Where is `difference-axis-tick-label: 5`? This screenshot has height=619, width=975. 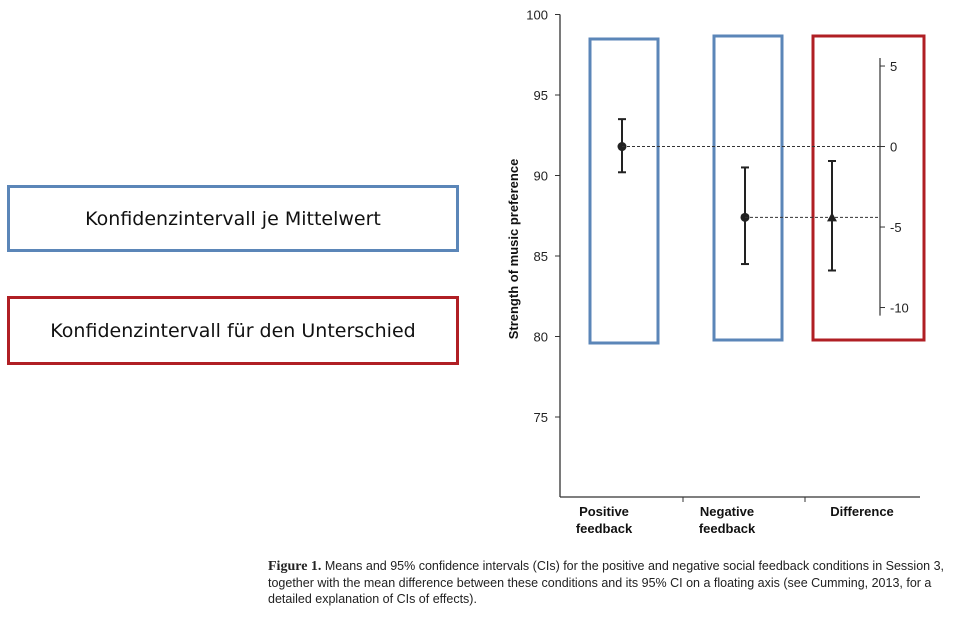
difference-axis-tick-label: 5 is located at coordinates (893, 66).